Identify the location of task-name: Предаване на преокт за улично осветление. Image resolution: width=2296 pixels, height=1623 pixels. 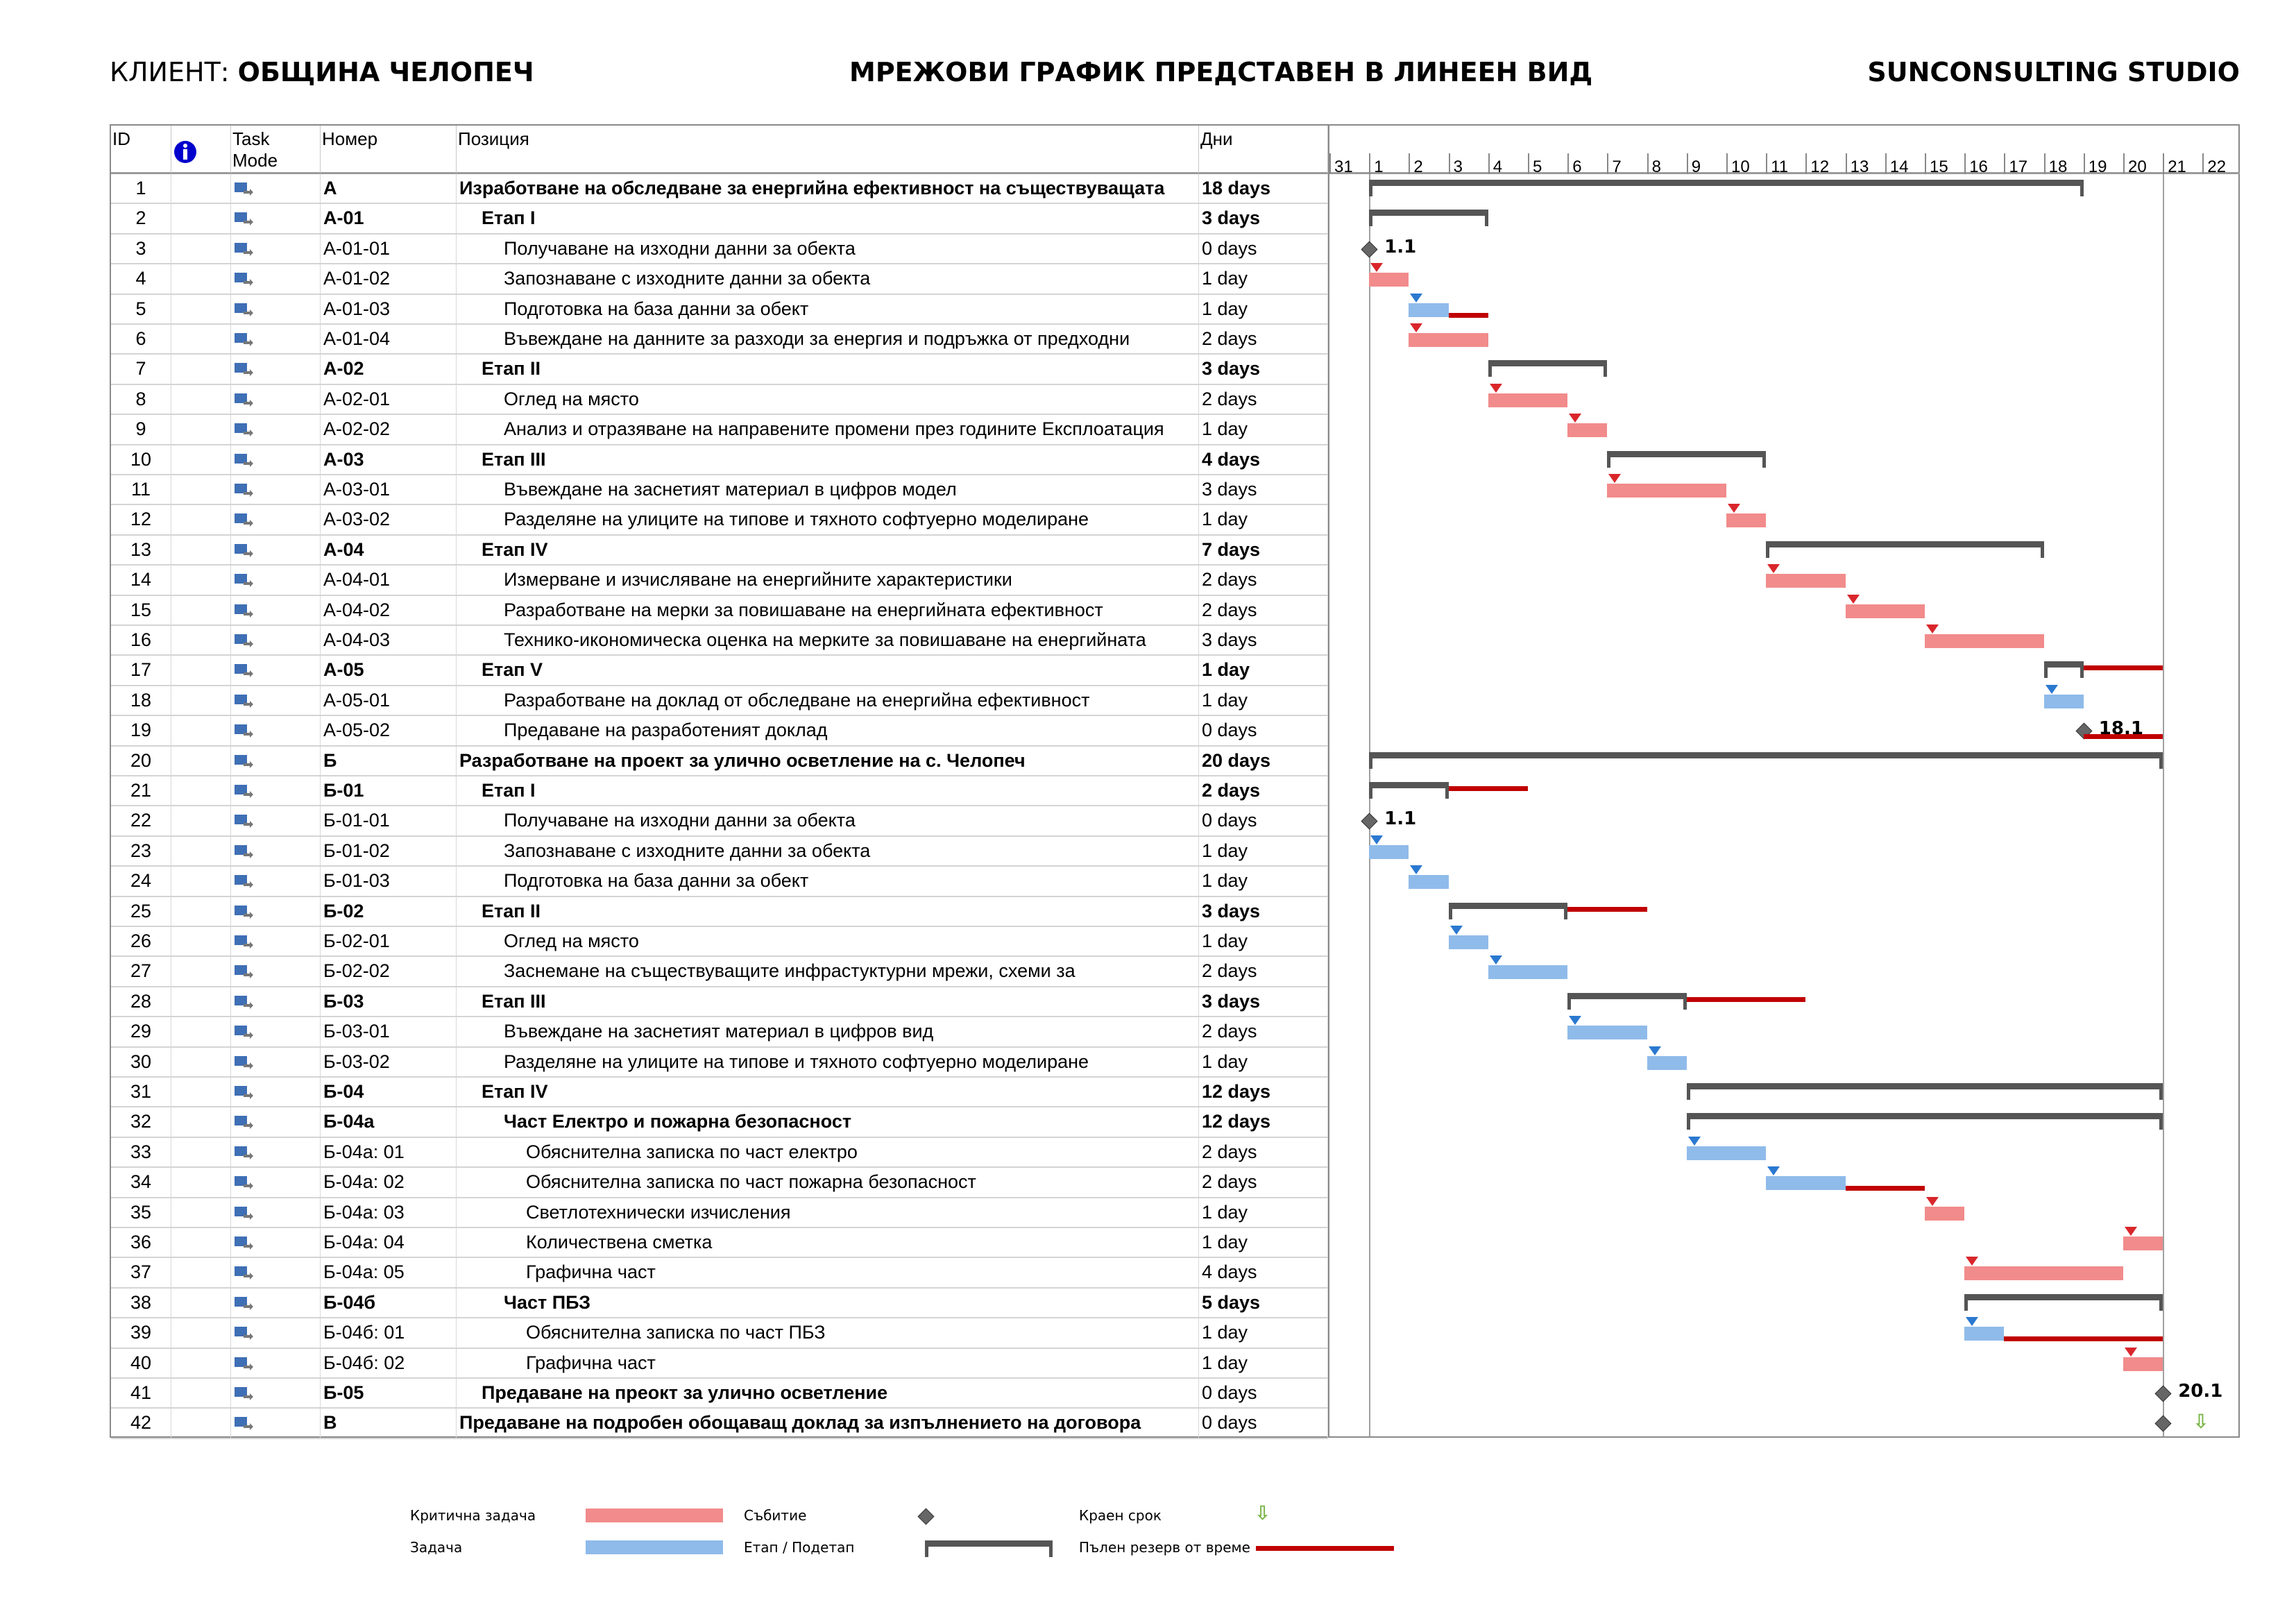
(828, 1393).